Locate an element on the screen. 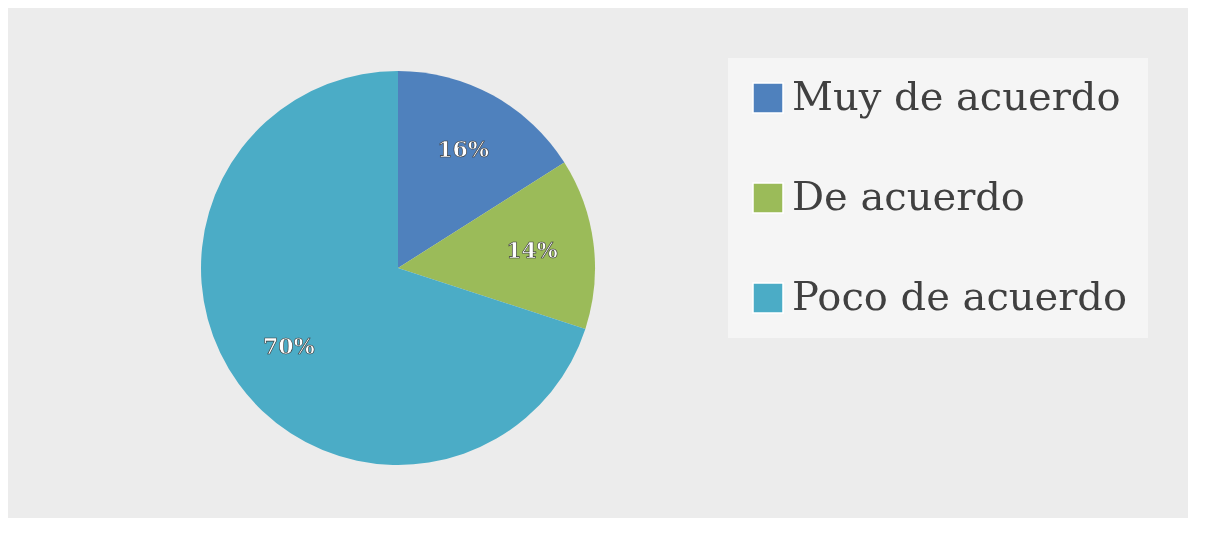 The height and width of the screenshot is (544, 1217). data-label: 14% is located at coordinates (532, 250).